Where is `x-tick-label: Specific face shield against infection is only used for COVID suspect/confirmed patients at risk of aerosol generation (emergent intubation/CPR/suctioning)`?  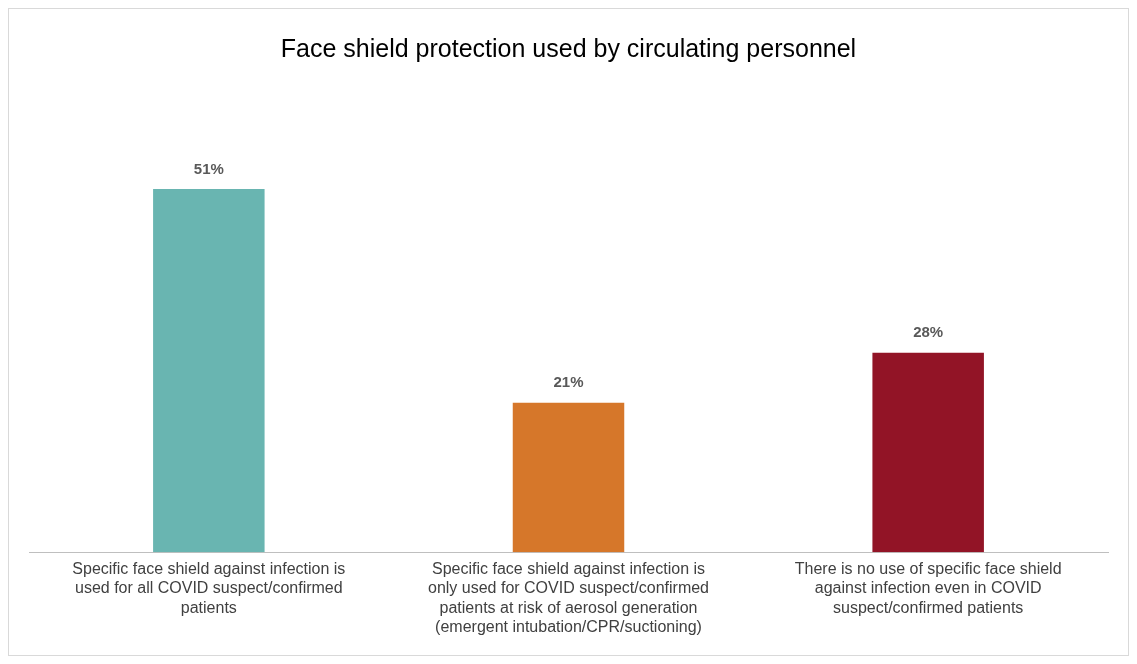
x-tick-label: Specific face shield against infection is only used for COVID suspect/confirmed patients at risk of aerosol generation (emergent intubation/CPR/suctioning) is located at coordinates (568, 597).